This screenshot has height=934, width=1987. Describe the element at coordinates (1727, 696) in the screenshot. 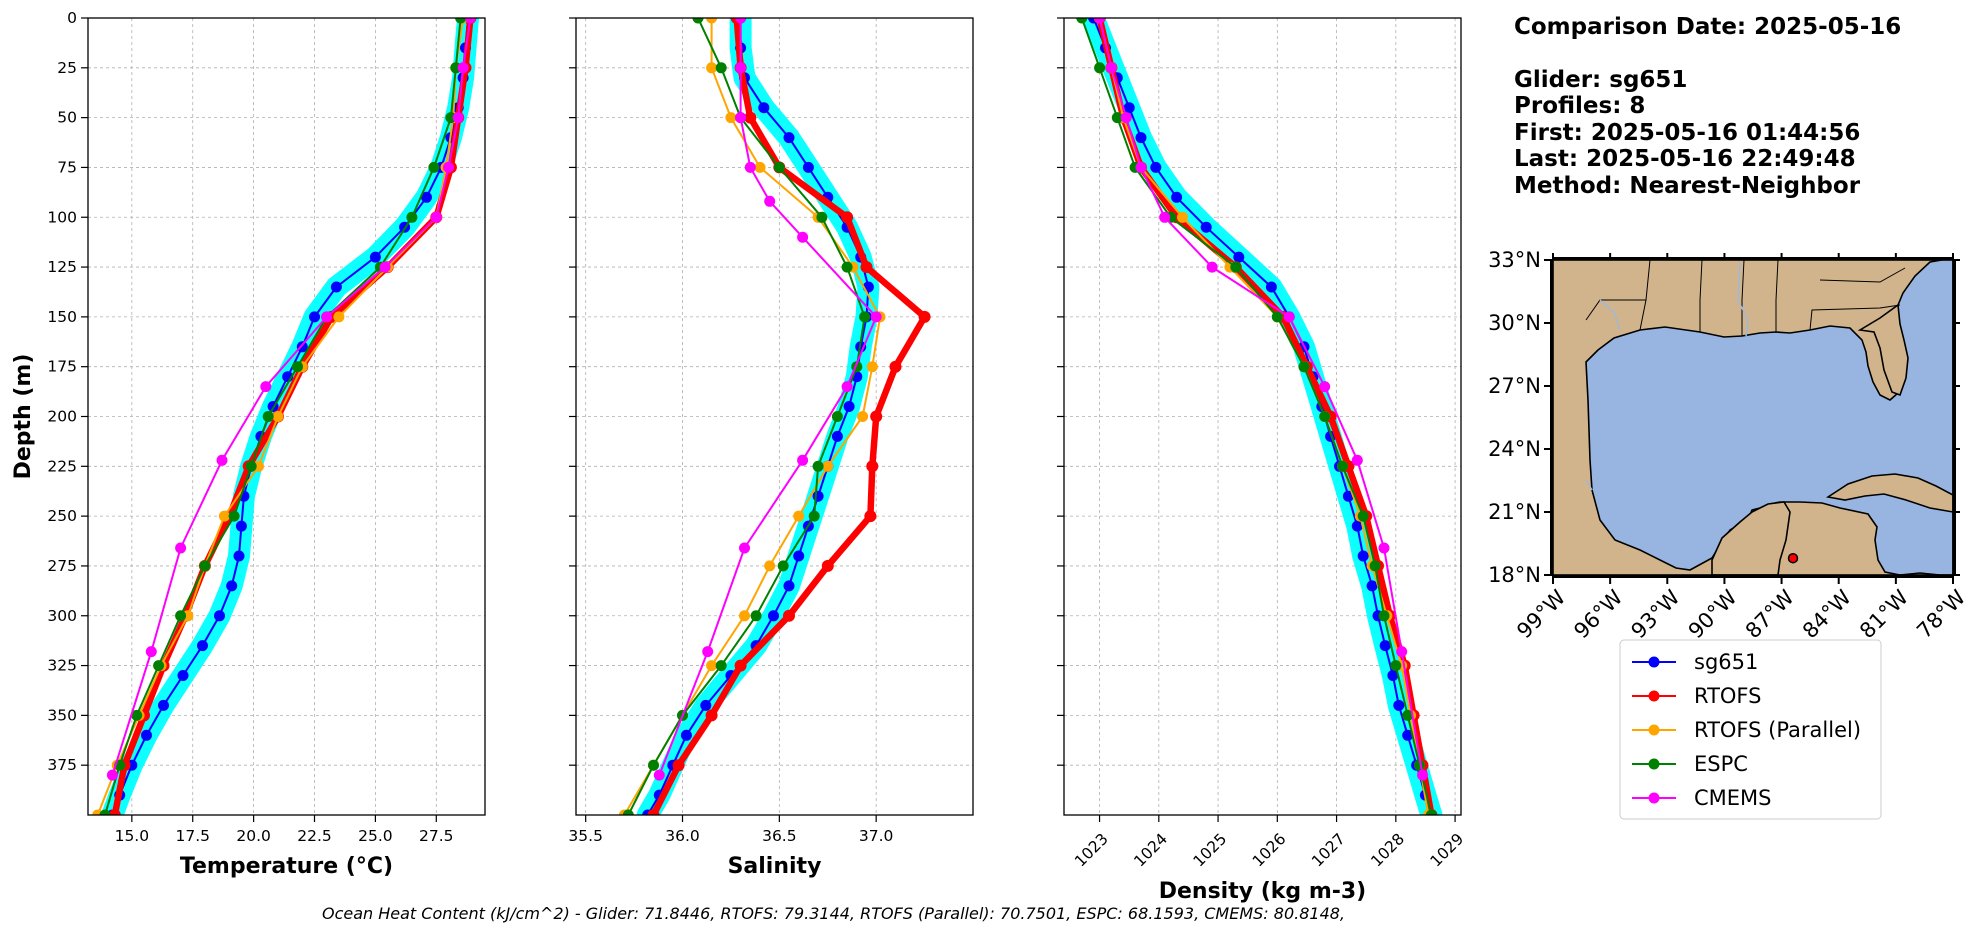

I see `legend-rtofs-label: RTOFS` at that location.